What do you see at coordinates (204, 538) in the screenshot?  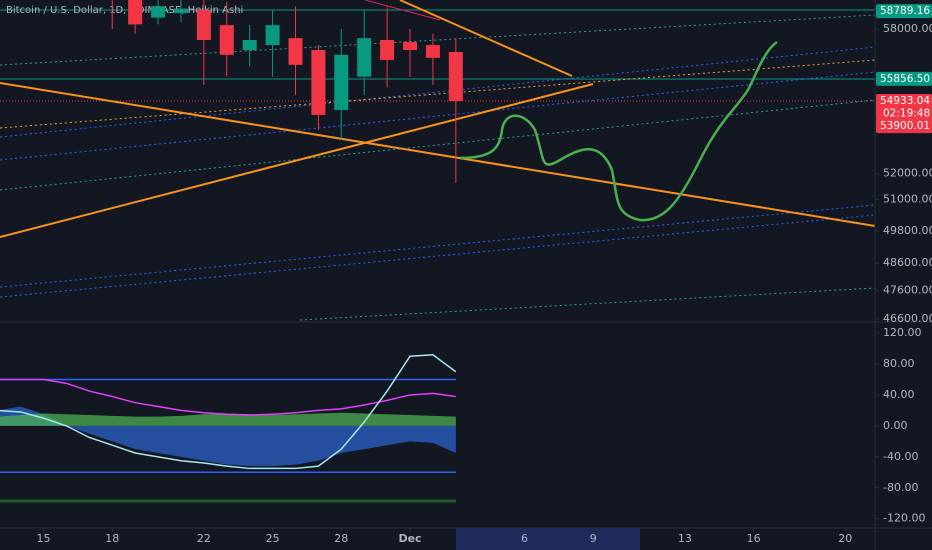 I see `x-tick-label: 22` at bounding box center [204, 538].